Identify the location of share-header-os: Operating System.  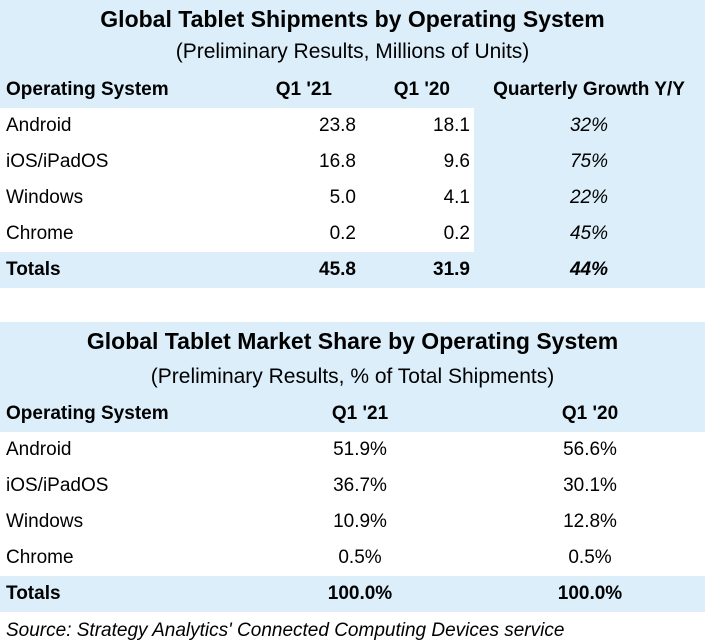
(87, 413).